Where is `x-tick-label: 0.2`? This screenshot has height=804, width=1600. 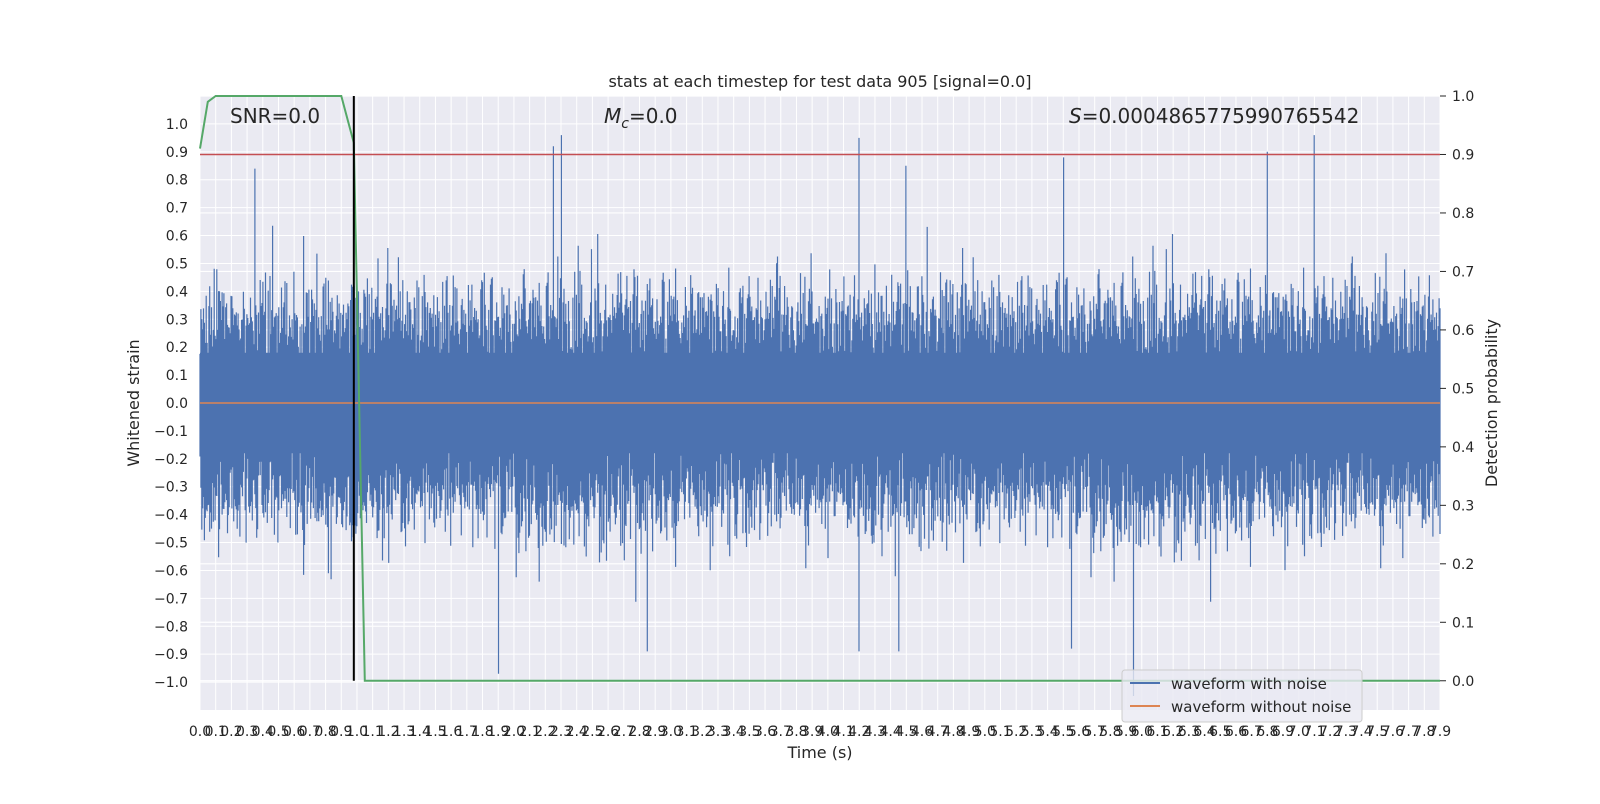
x-tick-label: 0.2 is located at coordinates (231, 732).